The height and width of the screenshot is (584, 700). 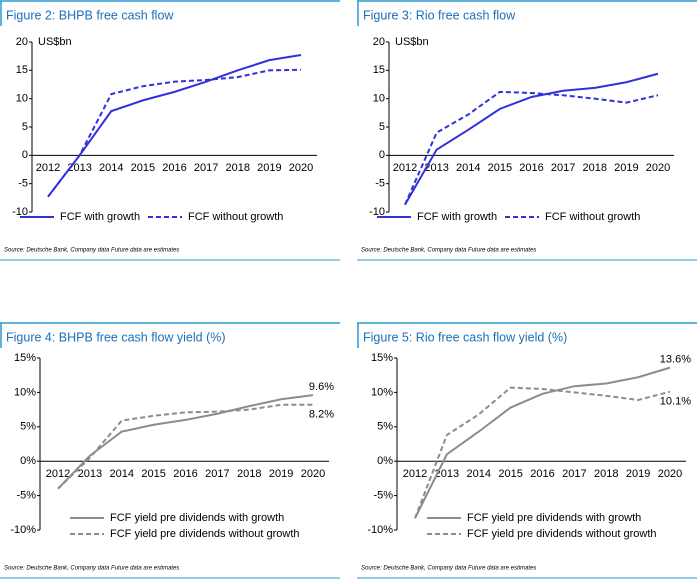 I want to click on data-label: 13.6%, so click(x=675, y=360).